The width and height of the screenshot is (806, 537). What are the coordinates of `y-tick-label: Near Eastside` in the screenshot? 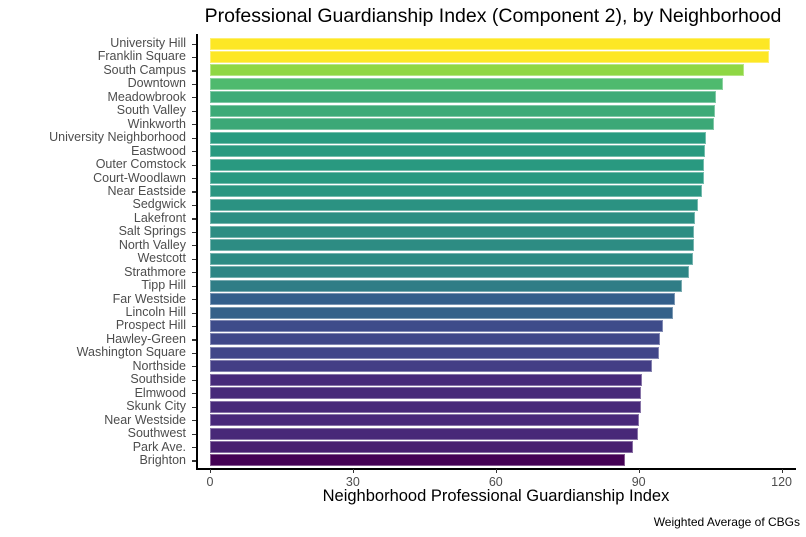 It's located at (146, 190).